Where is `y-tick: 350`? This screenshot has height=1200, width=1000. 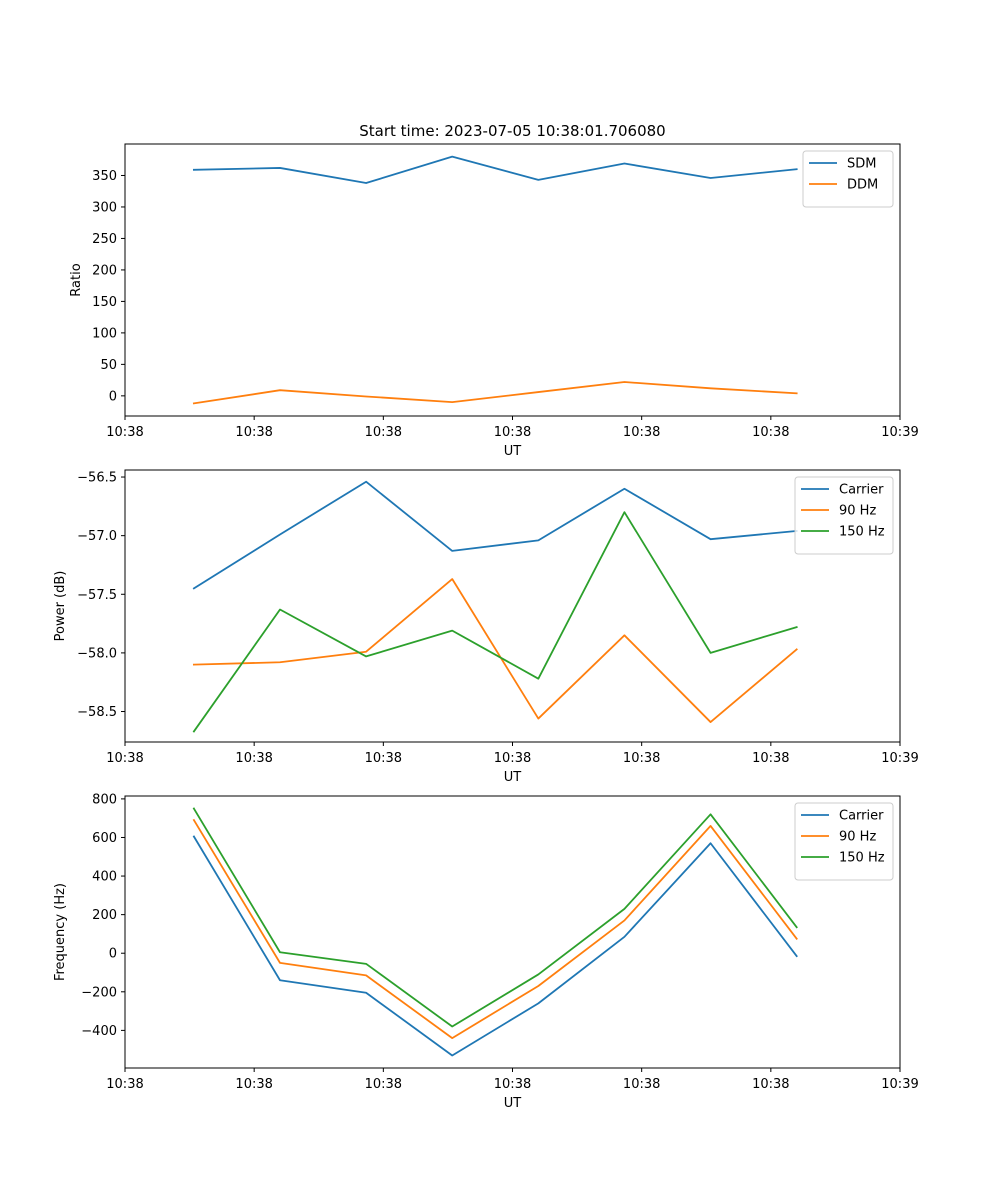
y-tick: 350 is located at coordinates (108, 176).